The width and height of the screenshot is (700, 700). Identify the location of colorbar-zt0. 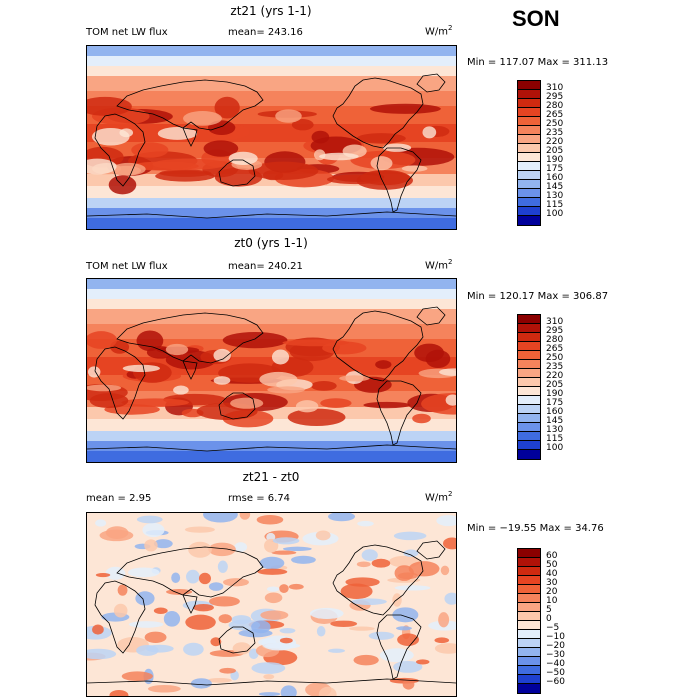
(529, 387).